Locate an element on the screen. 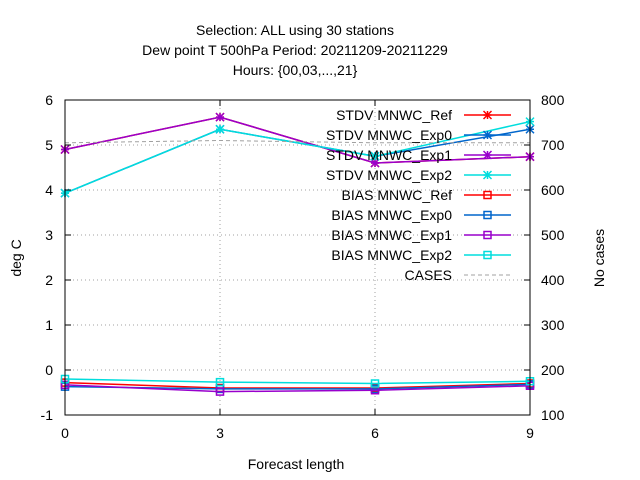 The height and width of the screenshot is (480, 640). legend-entry: STDV MNWC_Ref is located at coordinates (423, 115).